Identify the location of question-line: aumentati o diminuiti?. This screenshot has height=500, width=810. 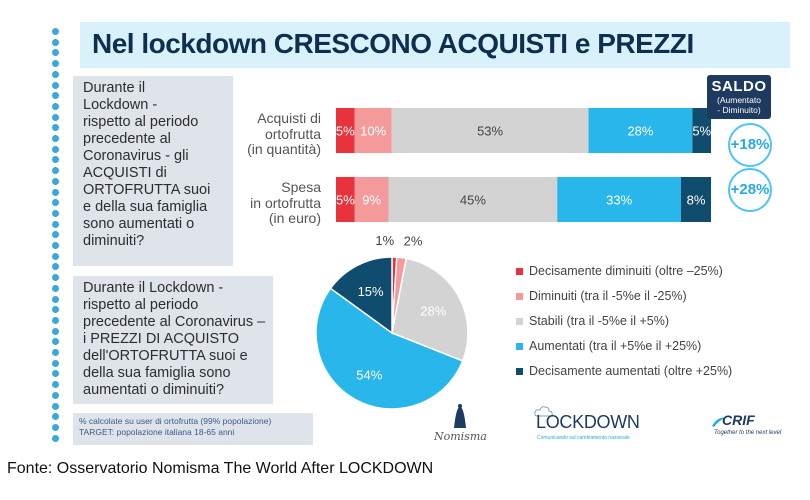
(154, 390).